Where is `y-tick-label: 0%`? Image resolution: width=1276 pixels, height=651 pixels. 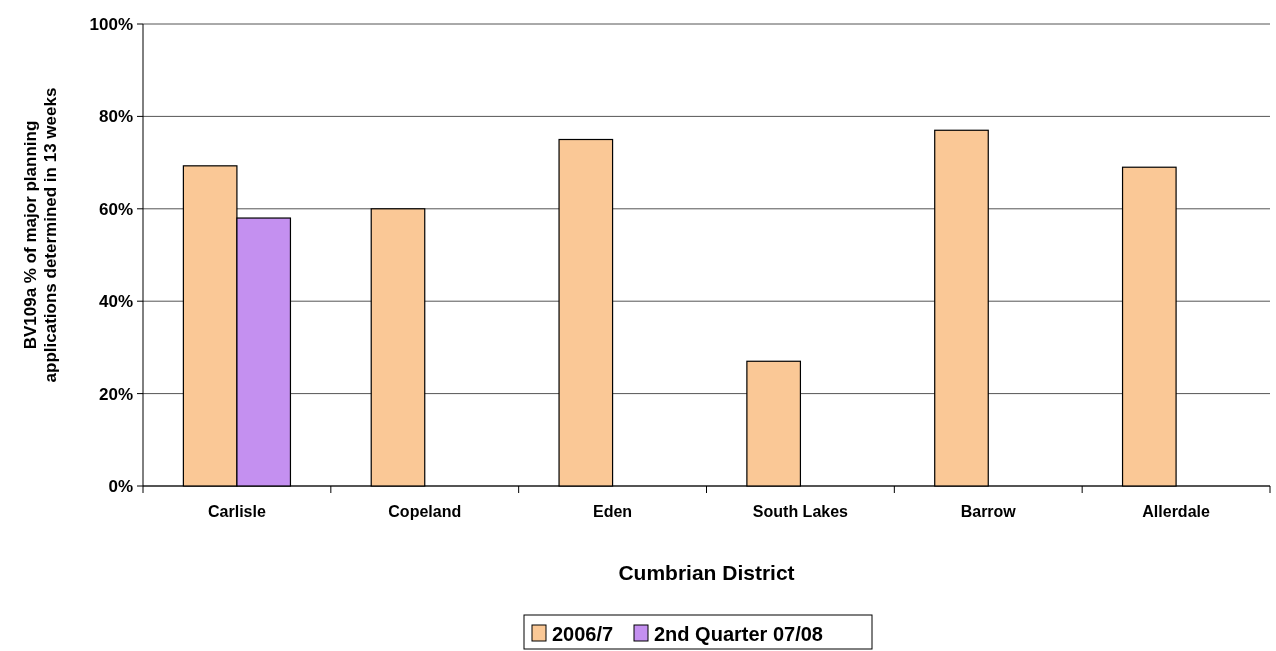 y-tick-label: 0% is located at coordinates (120, 486).